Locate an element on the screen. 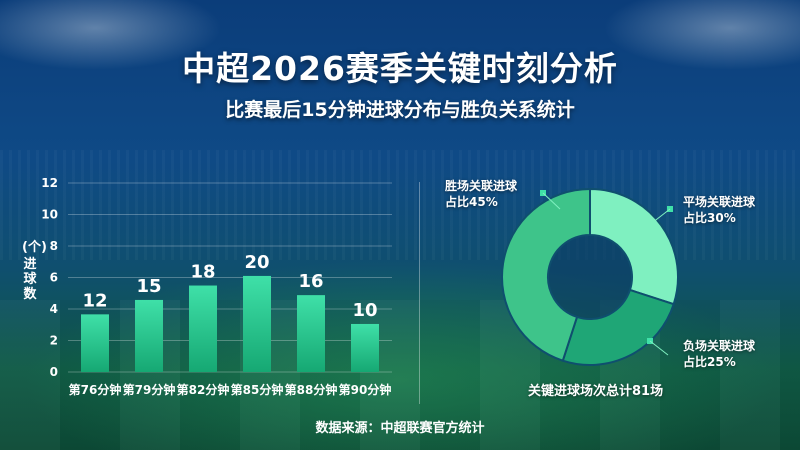 Image resolution: width=800 pixels, height=450 pixels. chart-divider is located at coordinates (419, 293).